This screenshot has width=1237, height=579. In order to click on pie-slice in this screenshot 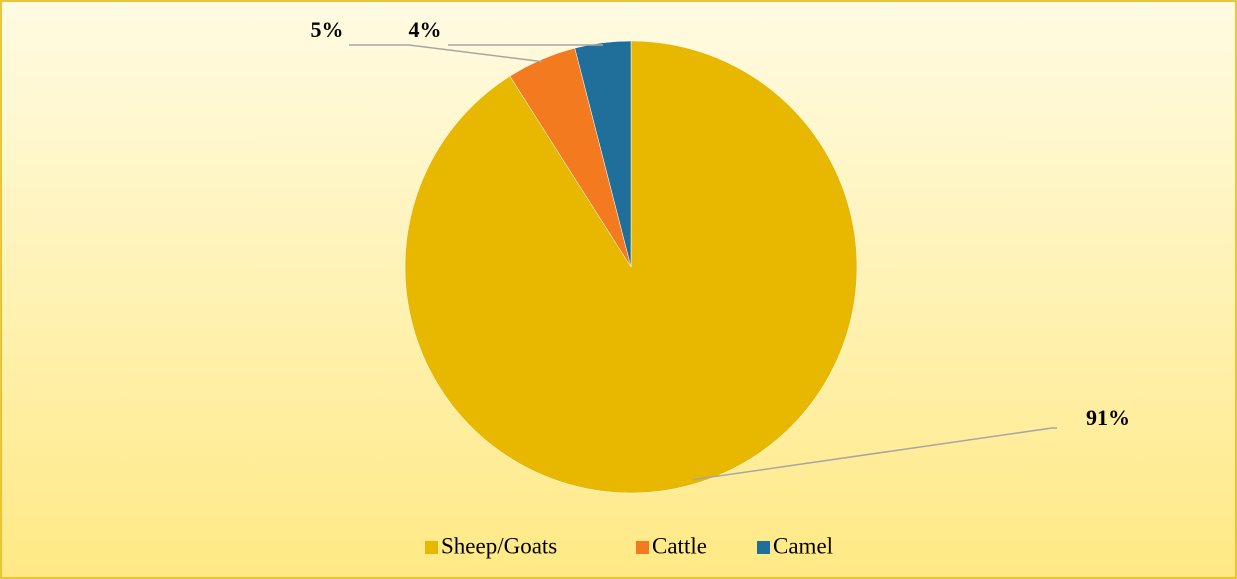, I will do `click(603, 154)`.